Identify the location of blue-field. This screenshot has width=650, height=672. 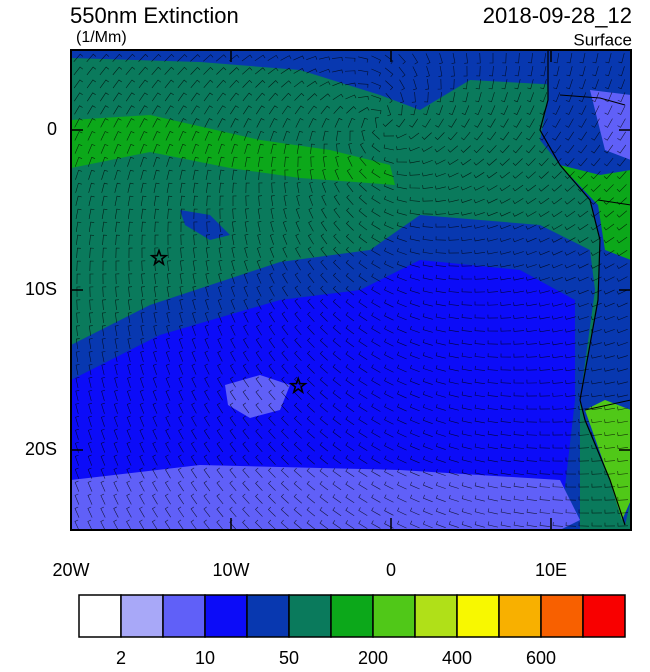
(351, 80).